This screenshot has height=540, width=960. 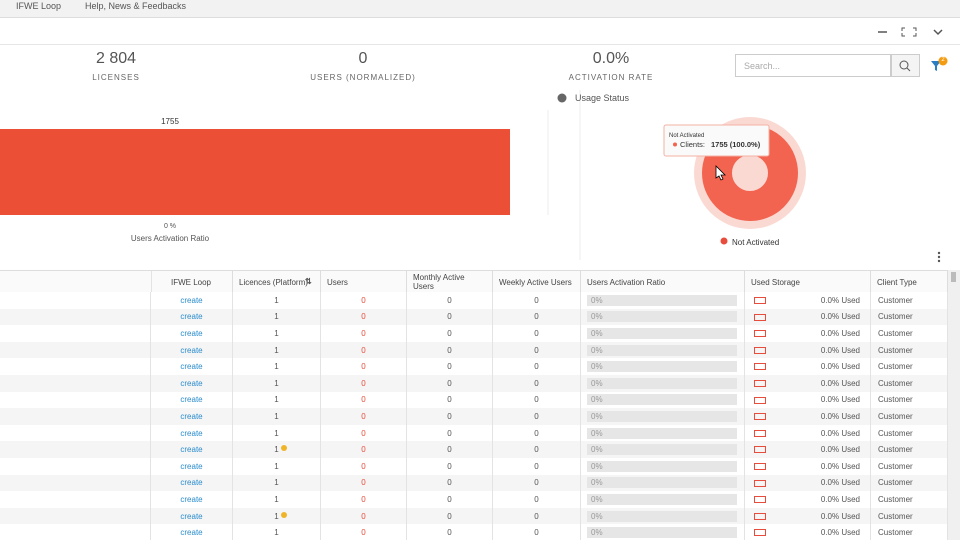 What do you see at coordinates (626, 282) in the screenshot?
I see `header-cell: Users Activation Ratio` at bounding box center [626, 282].